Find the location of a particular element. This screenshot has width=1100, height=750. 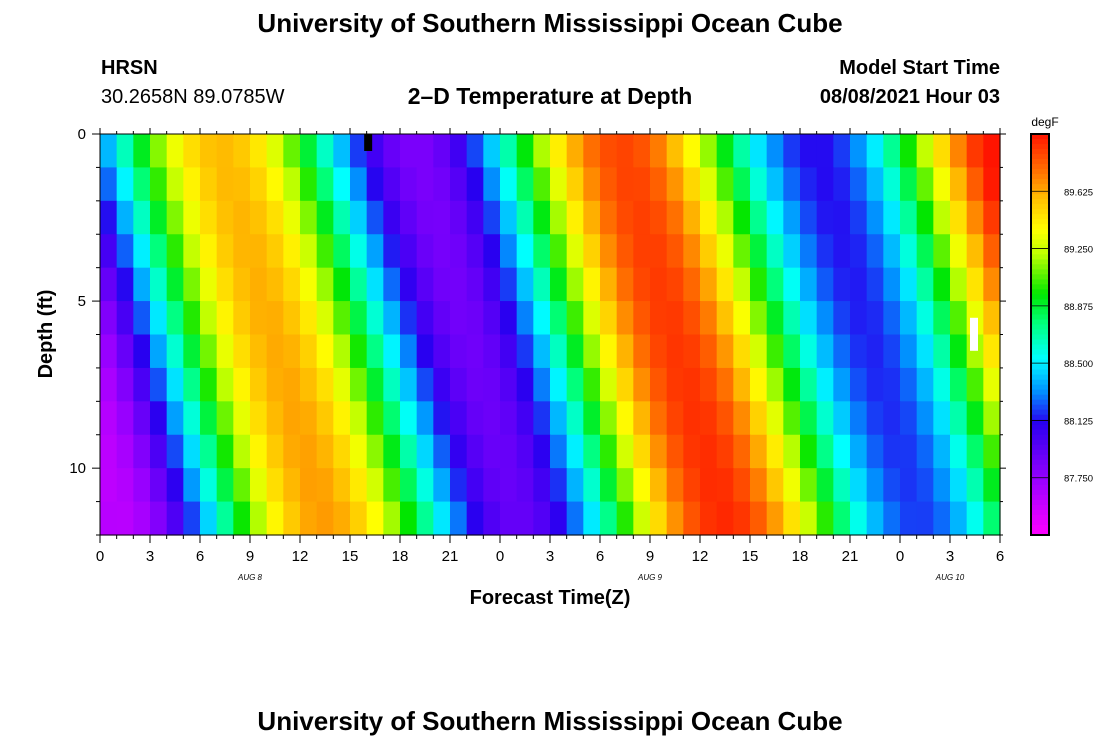

x-tick-label: 3 is located at coordinates (150, 556).